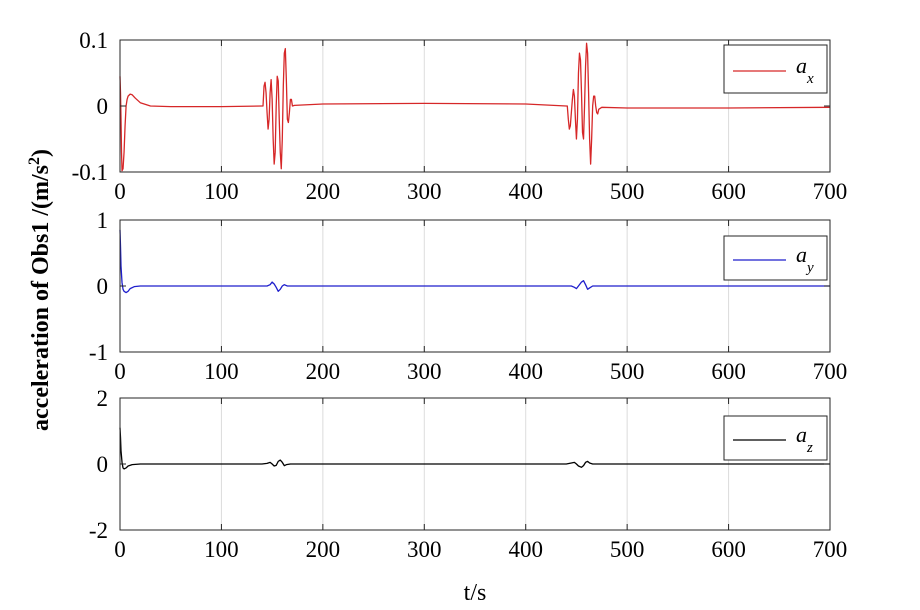 This screenshot has height=610, width=920. I want to click on y-tick-label: -2, so click(98, 530).